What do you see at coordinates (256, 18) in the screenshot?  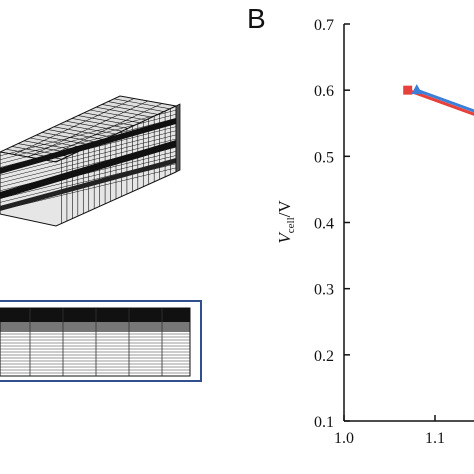 I see `panel-b-letter: B` at bounding box center [256, 18].